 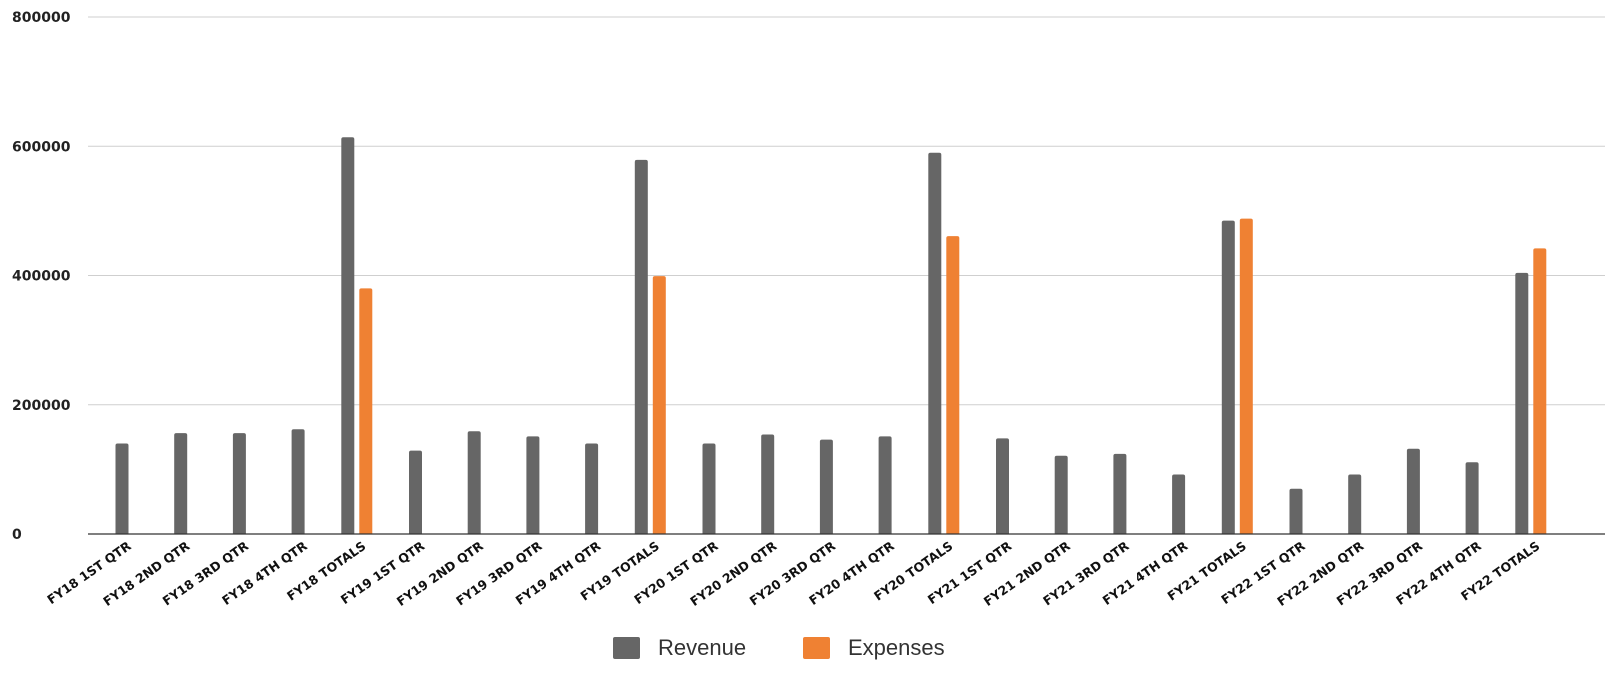 What do you see at coordinates (41, 147) in the screenshot?
I see `y-tick-label: 600000` at bounding box center [41, 147].